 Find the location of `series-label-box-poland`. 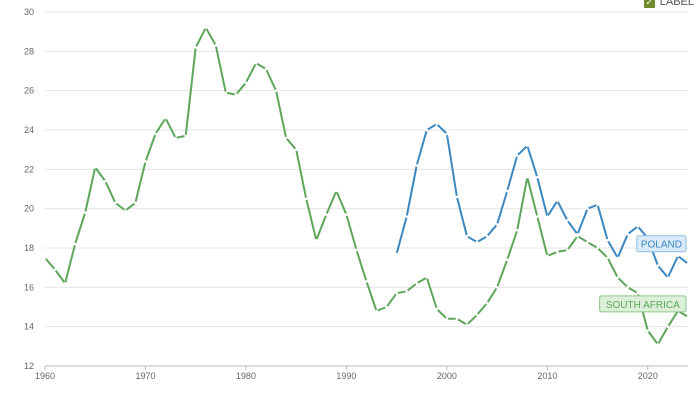

series-label-box-poland is located at coordinates (661, 244).